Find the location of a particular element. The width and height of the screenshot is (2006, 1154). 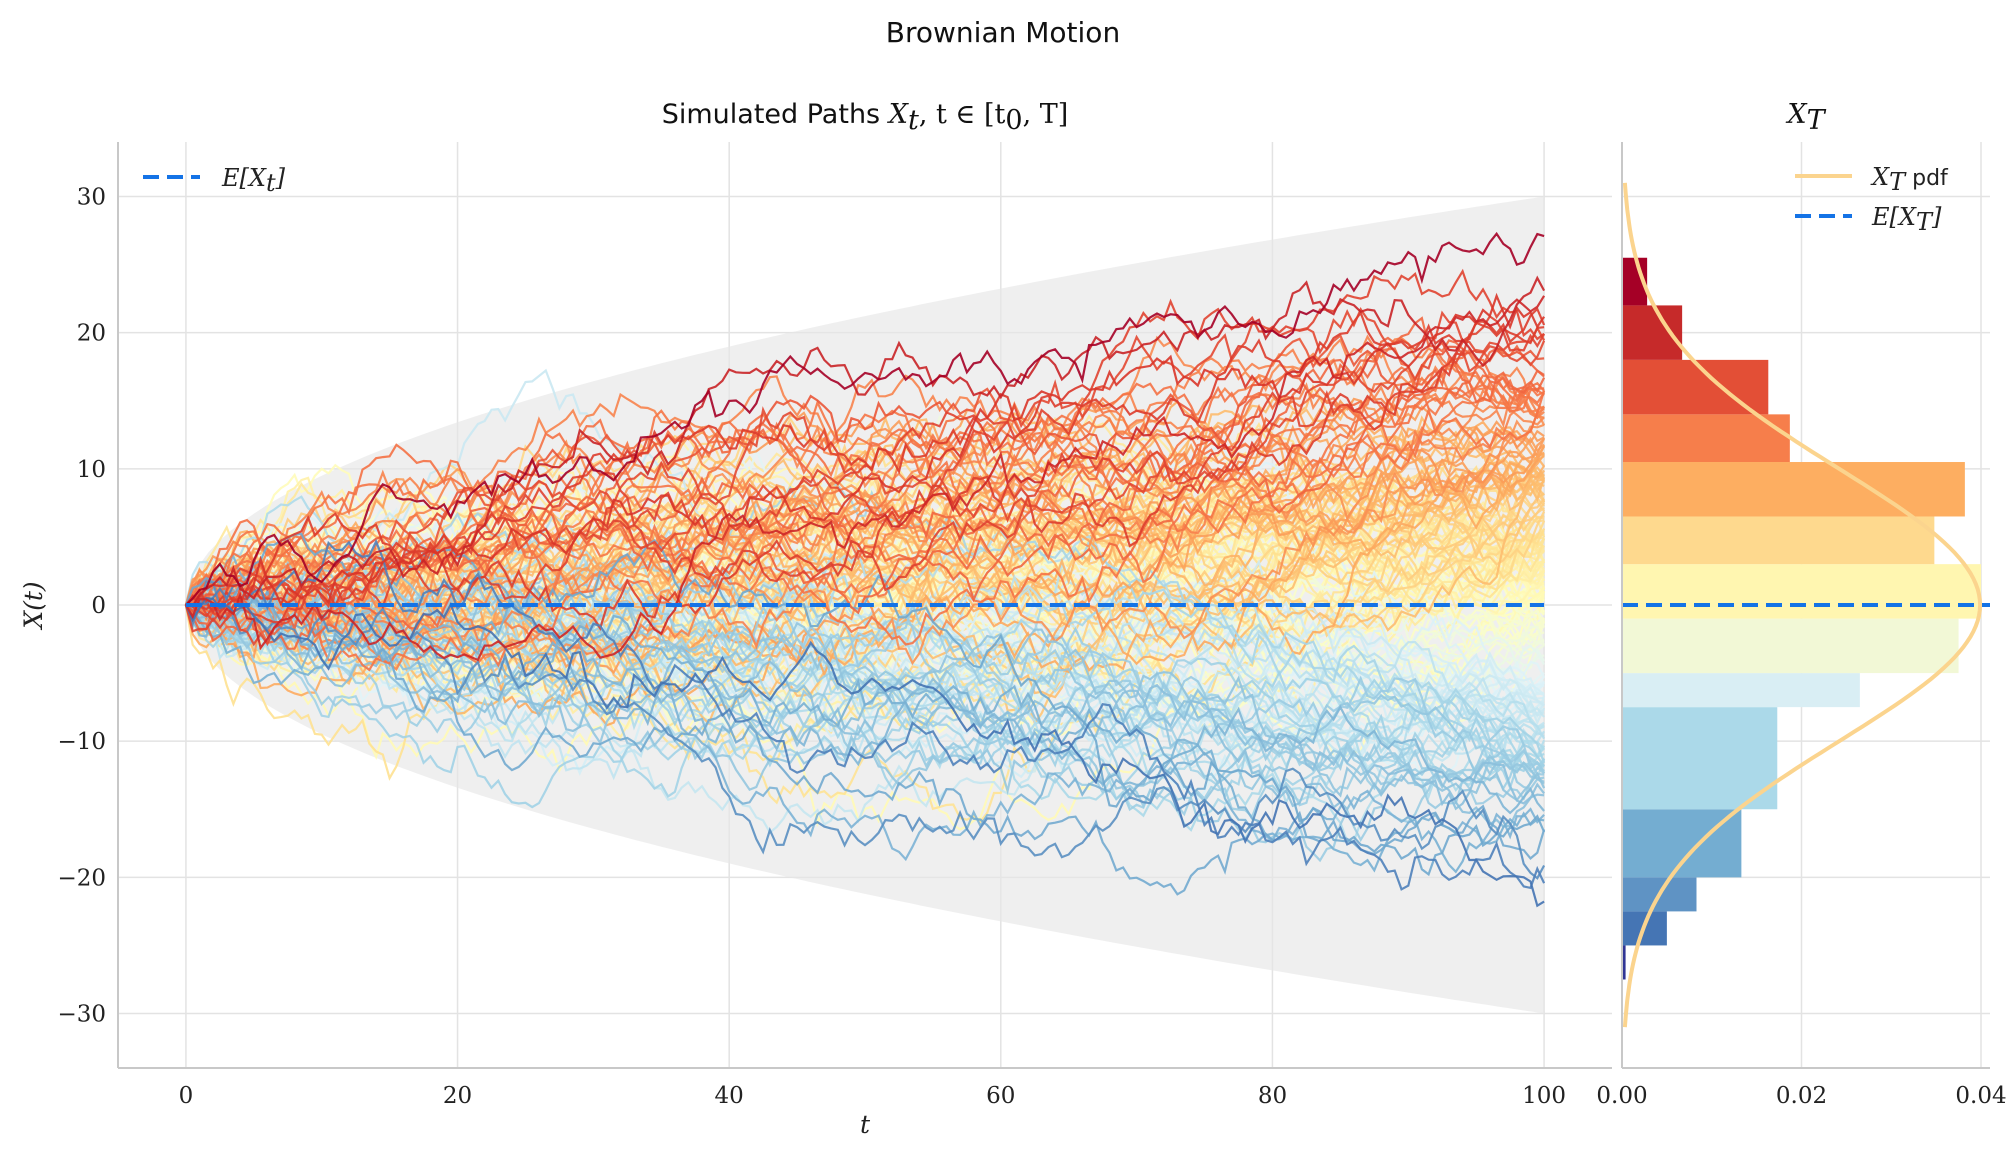

terminal-xticks: 0.00 0.02 0.04 is located at coordinates (1801, 1096).